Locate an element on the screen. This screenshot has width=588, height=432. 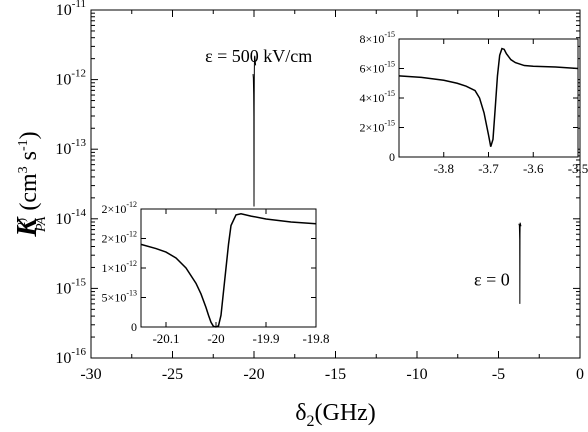
inset-right-frame is located at coordinates (488, 98).